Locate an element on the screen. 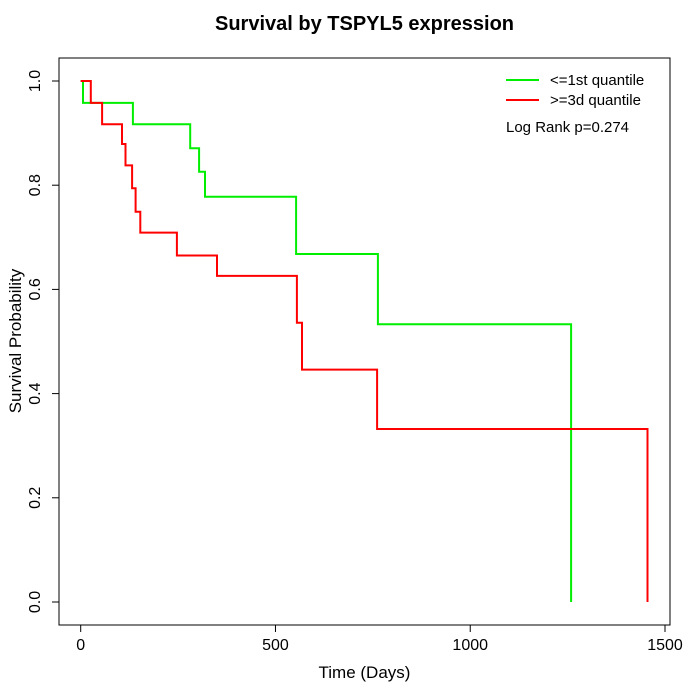 The height and width of the screenshot is (700, 700). x-tick-label: 0 is located at coordinates (80, 645).